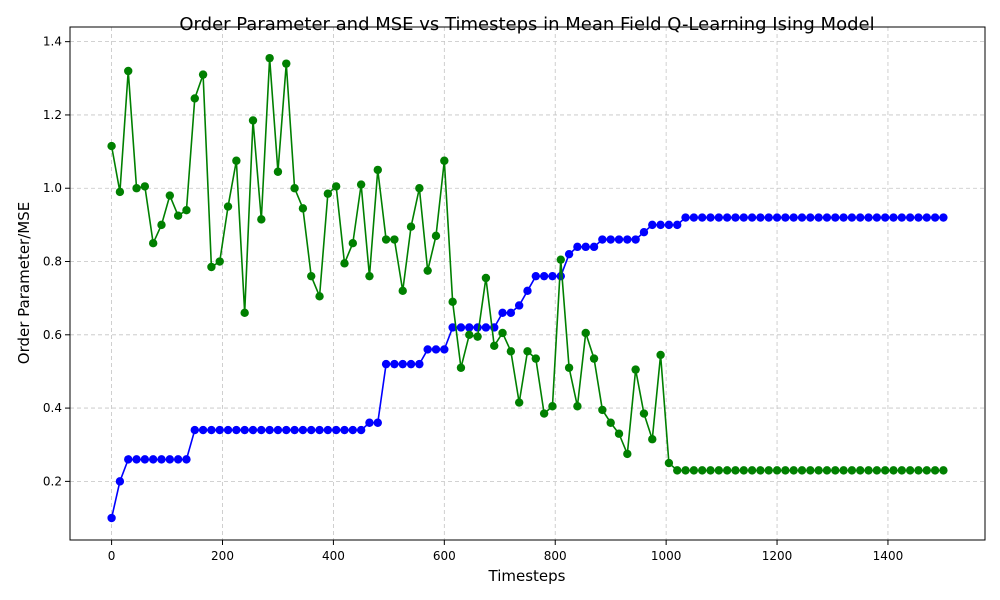  What do you see at coordinates (527, 576) in the screenshot?
I see `x-axis-title: Timesteps` at bounding box center [527, 576].